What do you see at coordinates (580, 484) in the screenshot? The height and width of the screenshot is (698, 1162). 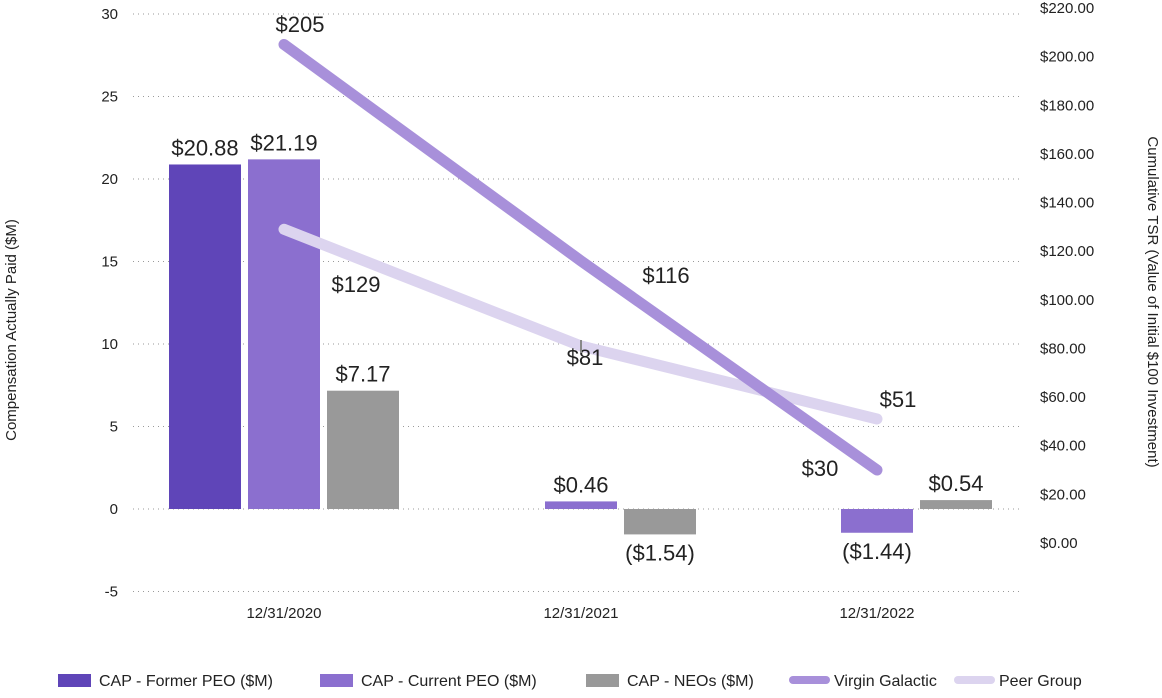 I see `bar-value-label: $0.46` at bounding box center [580, 484].